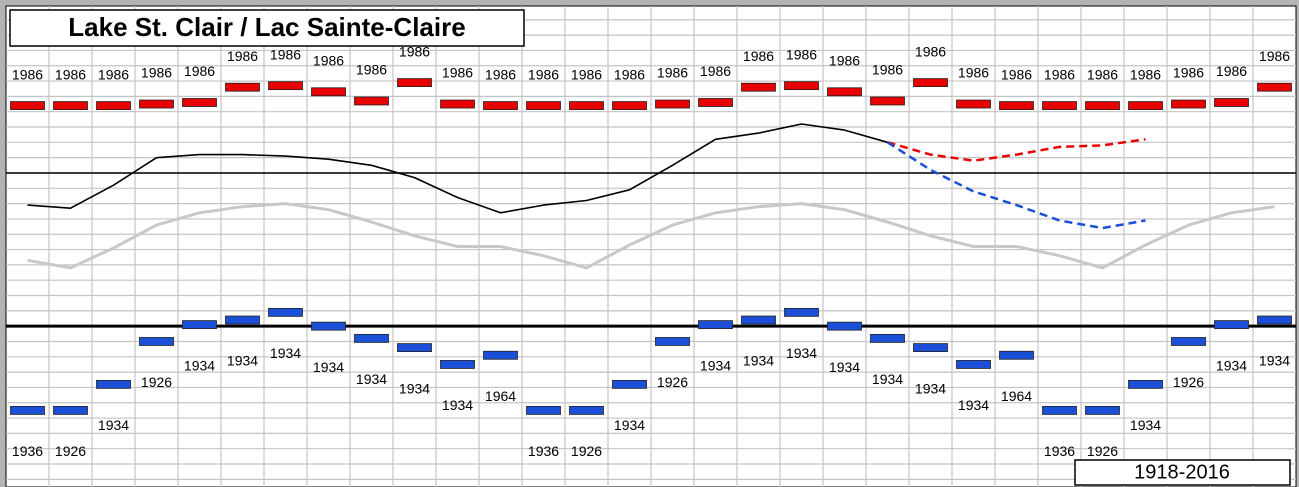 This screenshot has height=487, width=1299. I want to click on title-box, so click(267, 28).